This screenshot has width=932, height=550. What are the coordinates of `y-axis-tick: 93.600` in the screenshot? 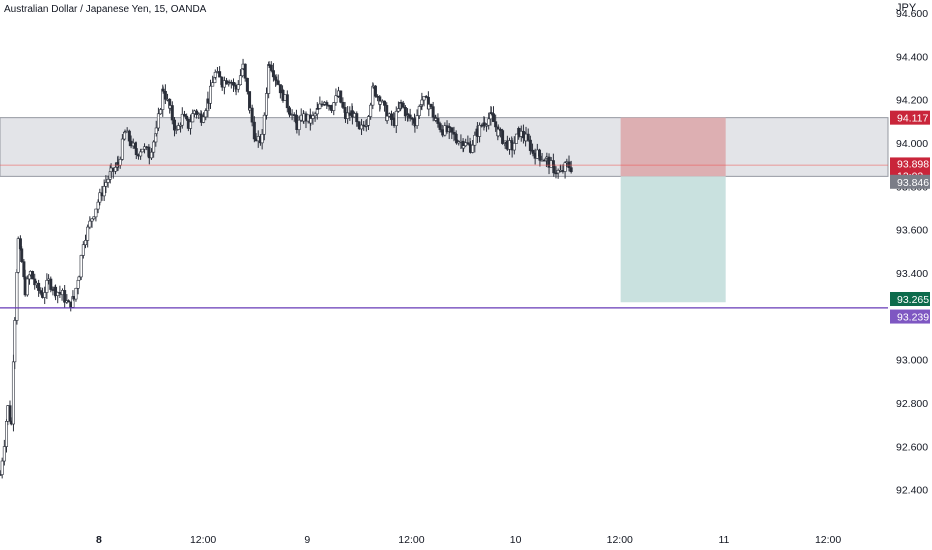 It's located at (912, 231).